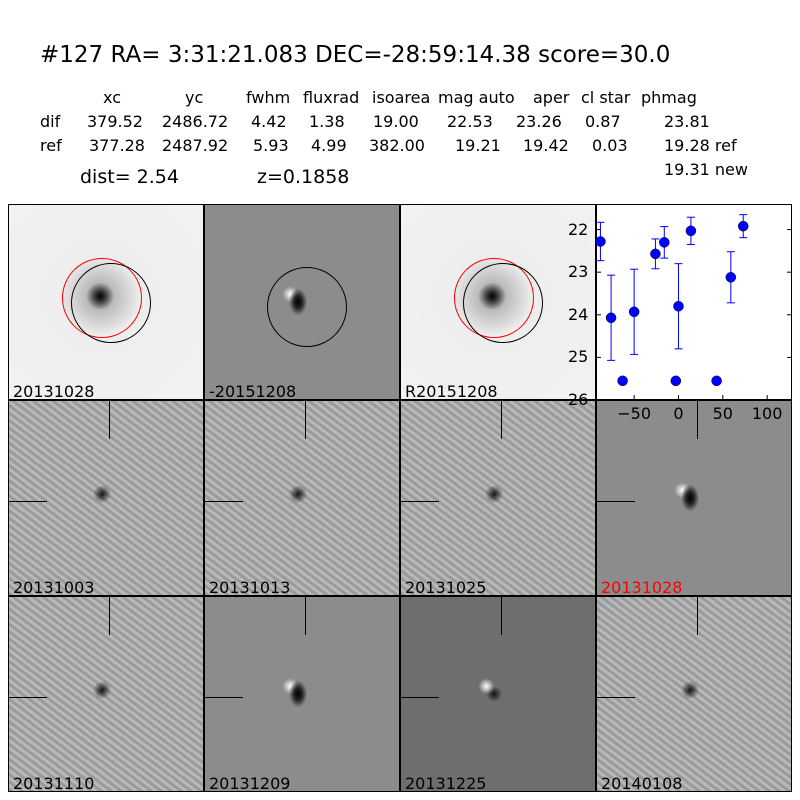 The image size is (800, 800). Describe the element at coordinates (250, 783) in the screenshot. I see `panel-date-label: 20131209` at that location.